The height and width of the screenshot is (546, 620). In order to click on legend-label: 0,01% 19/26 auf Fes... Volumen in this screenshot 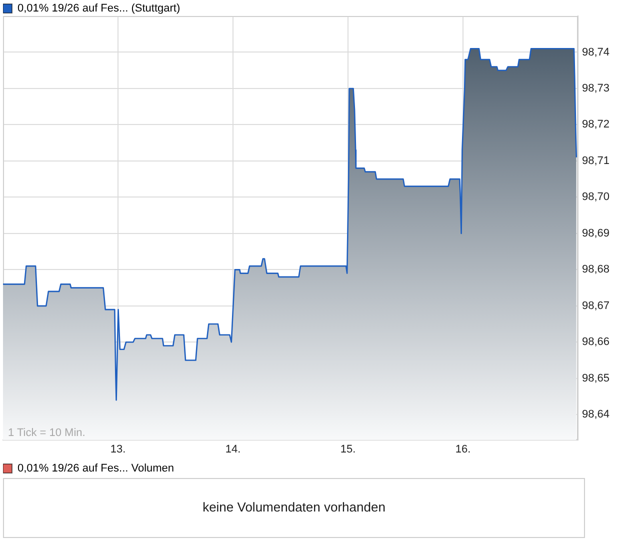, I will do `click(96, 468)`.